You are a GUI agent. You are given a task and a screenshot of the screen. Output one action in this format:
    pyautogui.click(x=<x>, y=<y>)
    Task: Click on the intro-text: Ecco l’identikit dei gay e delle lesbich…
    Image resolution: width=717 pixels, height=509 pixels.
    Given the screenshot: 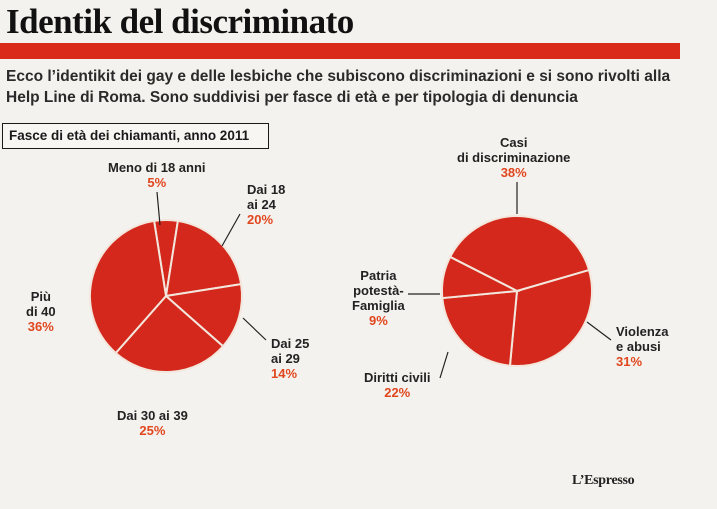 What is the action you would take?
    pyautogui.click(x=338, y=87)
    